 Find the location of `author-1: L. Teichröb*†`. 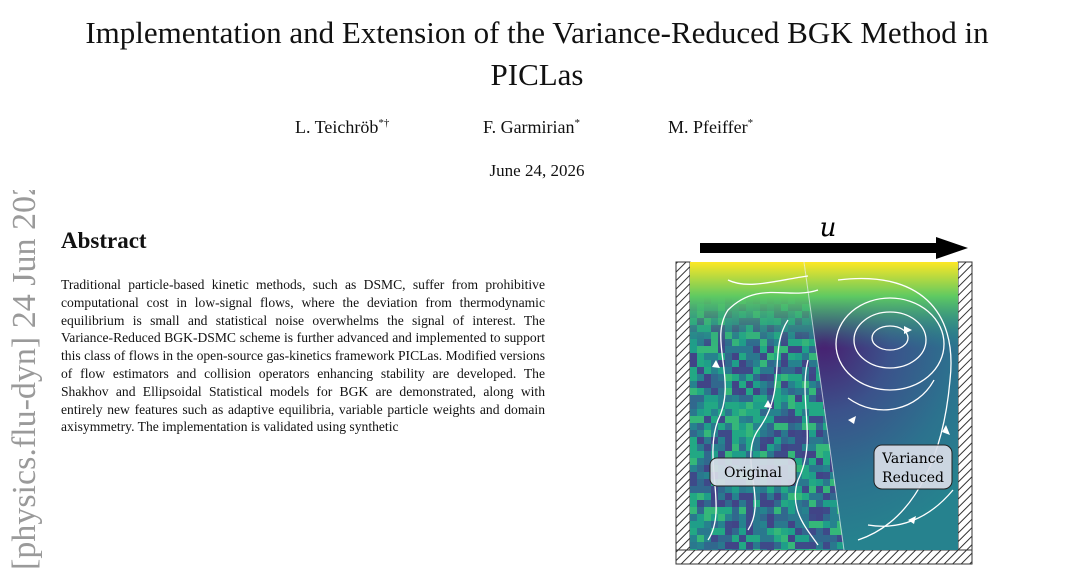

author-1: L. Teichröb*† is located at coordinates (342, 127).